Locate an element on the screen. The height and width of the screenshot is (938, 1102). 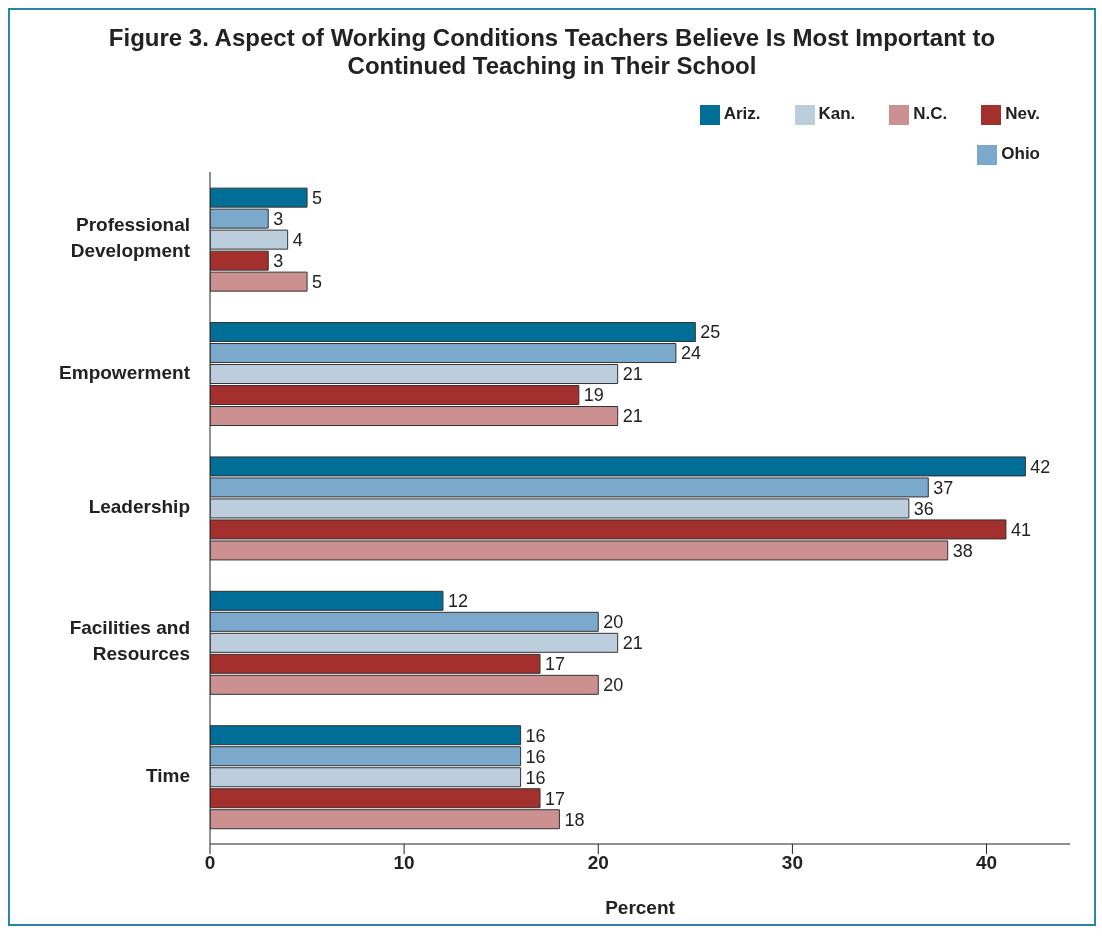
legend-label: Kan. is located at coordinates (837, 113).